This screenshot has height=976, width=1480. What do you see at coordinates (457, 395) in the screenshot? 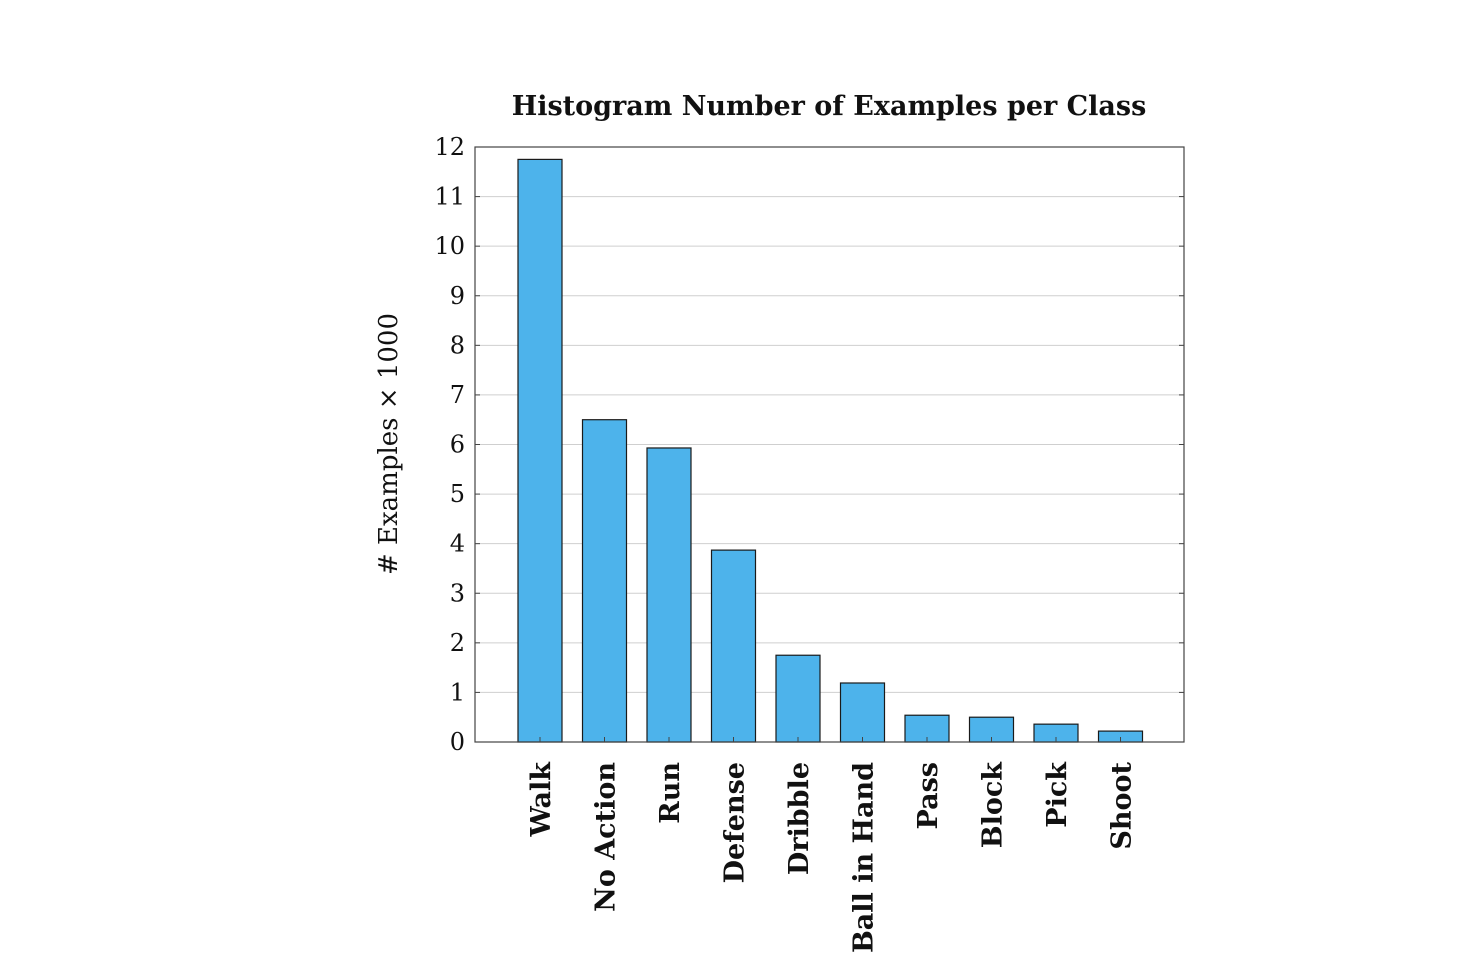
I see `y-tick-label: 7` at bounding box center [457, 395].